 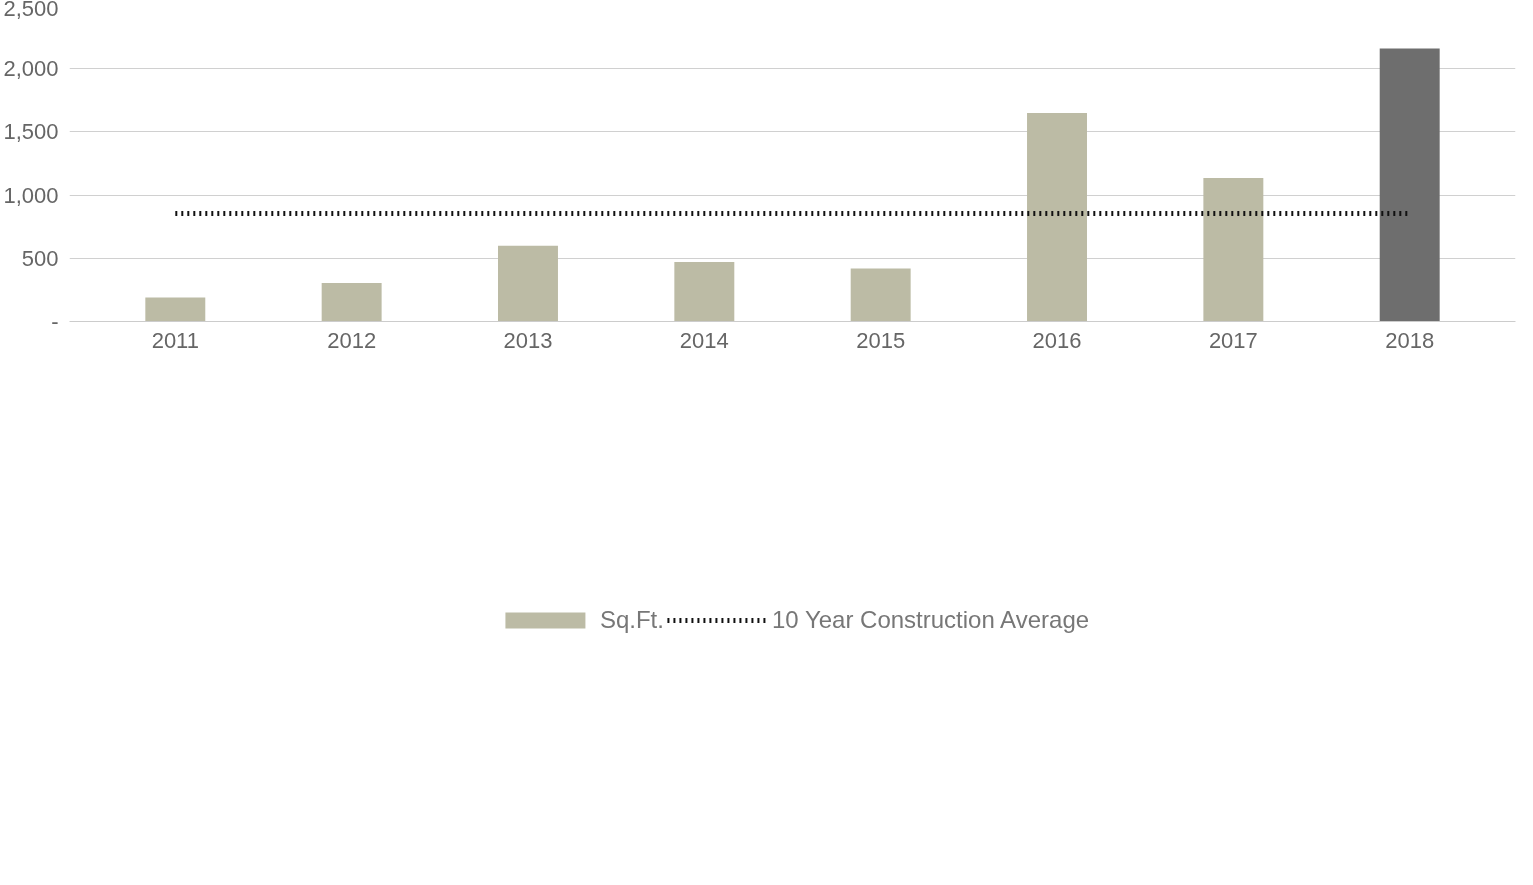 What do you see at coordinates (631, 620) in the screenshot?
I see `legend-label: Sq.Ft.` at bounding box center [631, 620].